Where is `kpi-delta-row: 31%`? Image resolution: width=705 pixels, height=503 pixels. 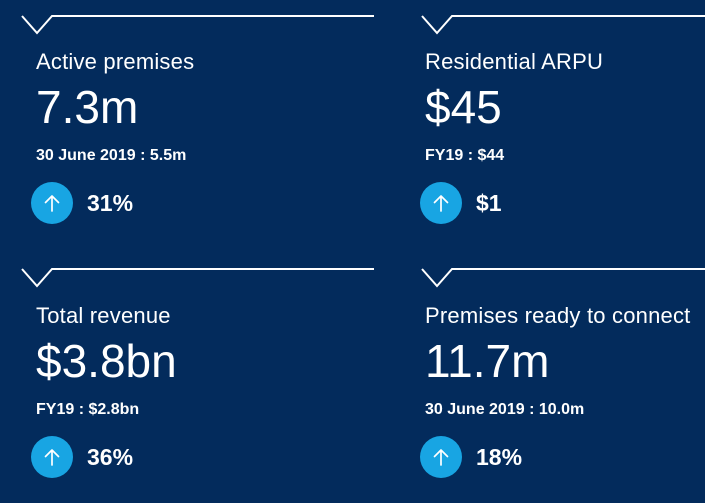
kpi-delta-row: 31% is located at coordinates (206, 203).